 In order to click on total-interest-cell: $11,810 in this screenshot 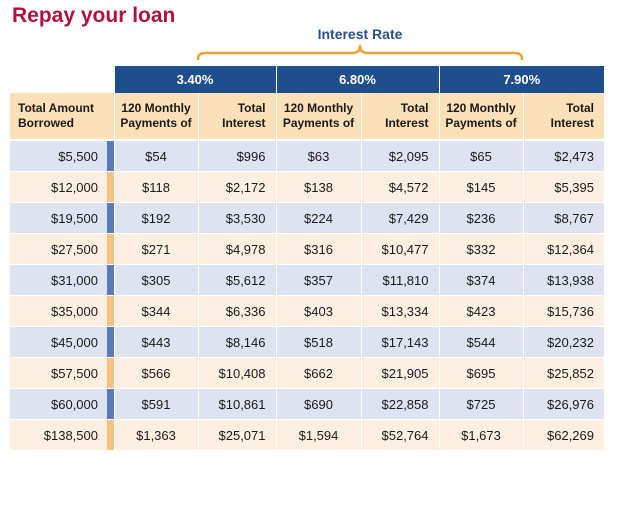, I will do `click(399, 280)`.